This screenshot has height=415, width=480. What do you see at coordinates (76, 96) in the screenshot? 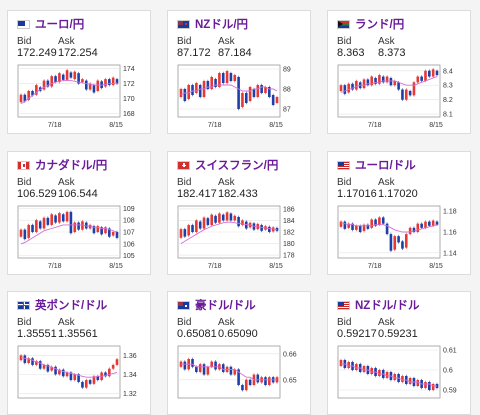
I see `price-chart: 174 172 170 168 7/18 8/15` at bounding box center [76, 96].